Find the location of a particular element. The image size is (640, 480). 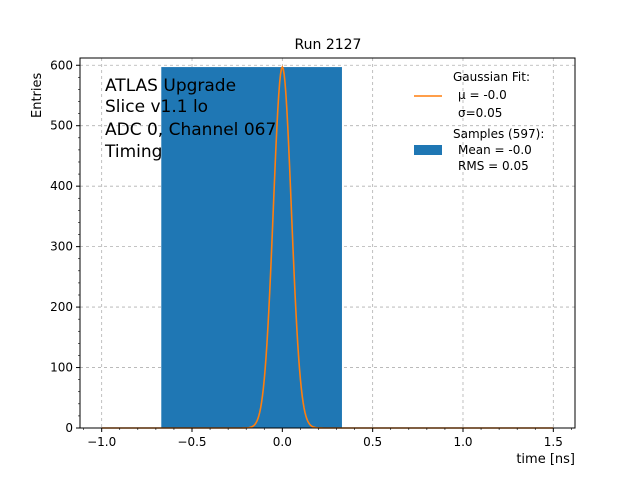

x-axis-label: time [ns] is located at coordinates (545, 459).